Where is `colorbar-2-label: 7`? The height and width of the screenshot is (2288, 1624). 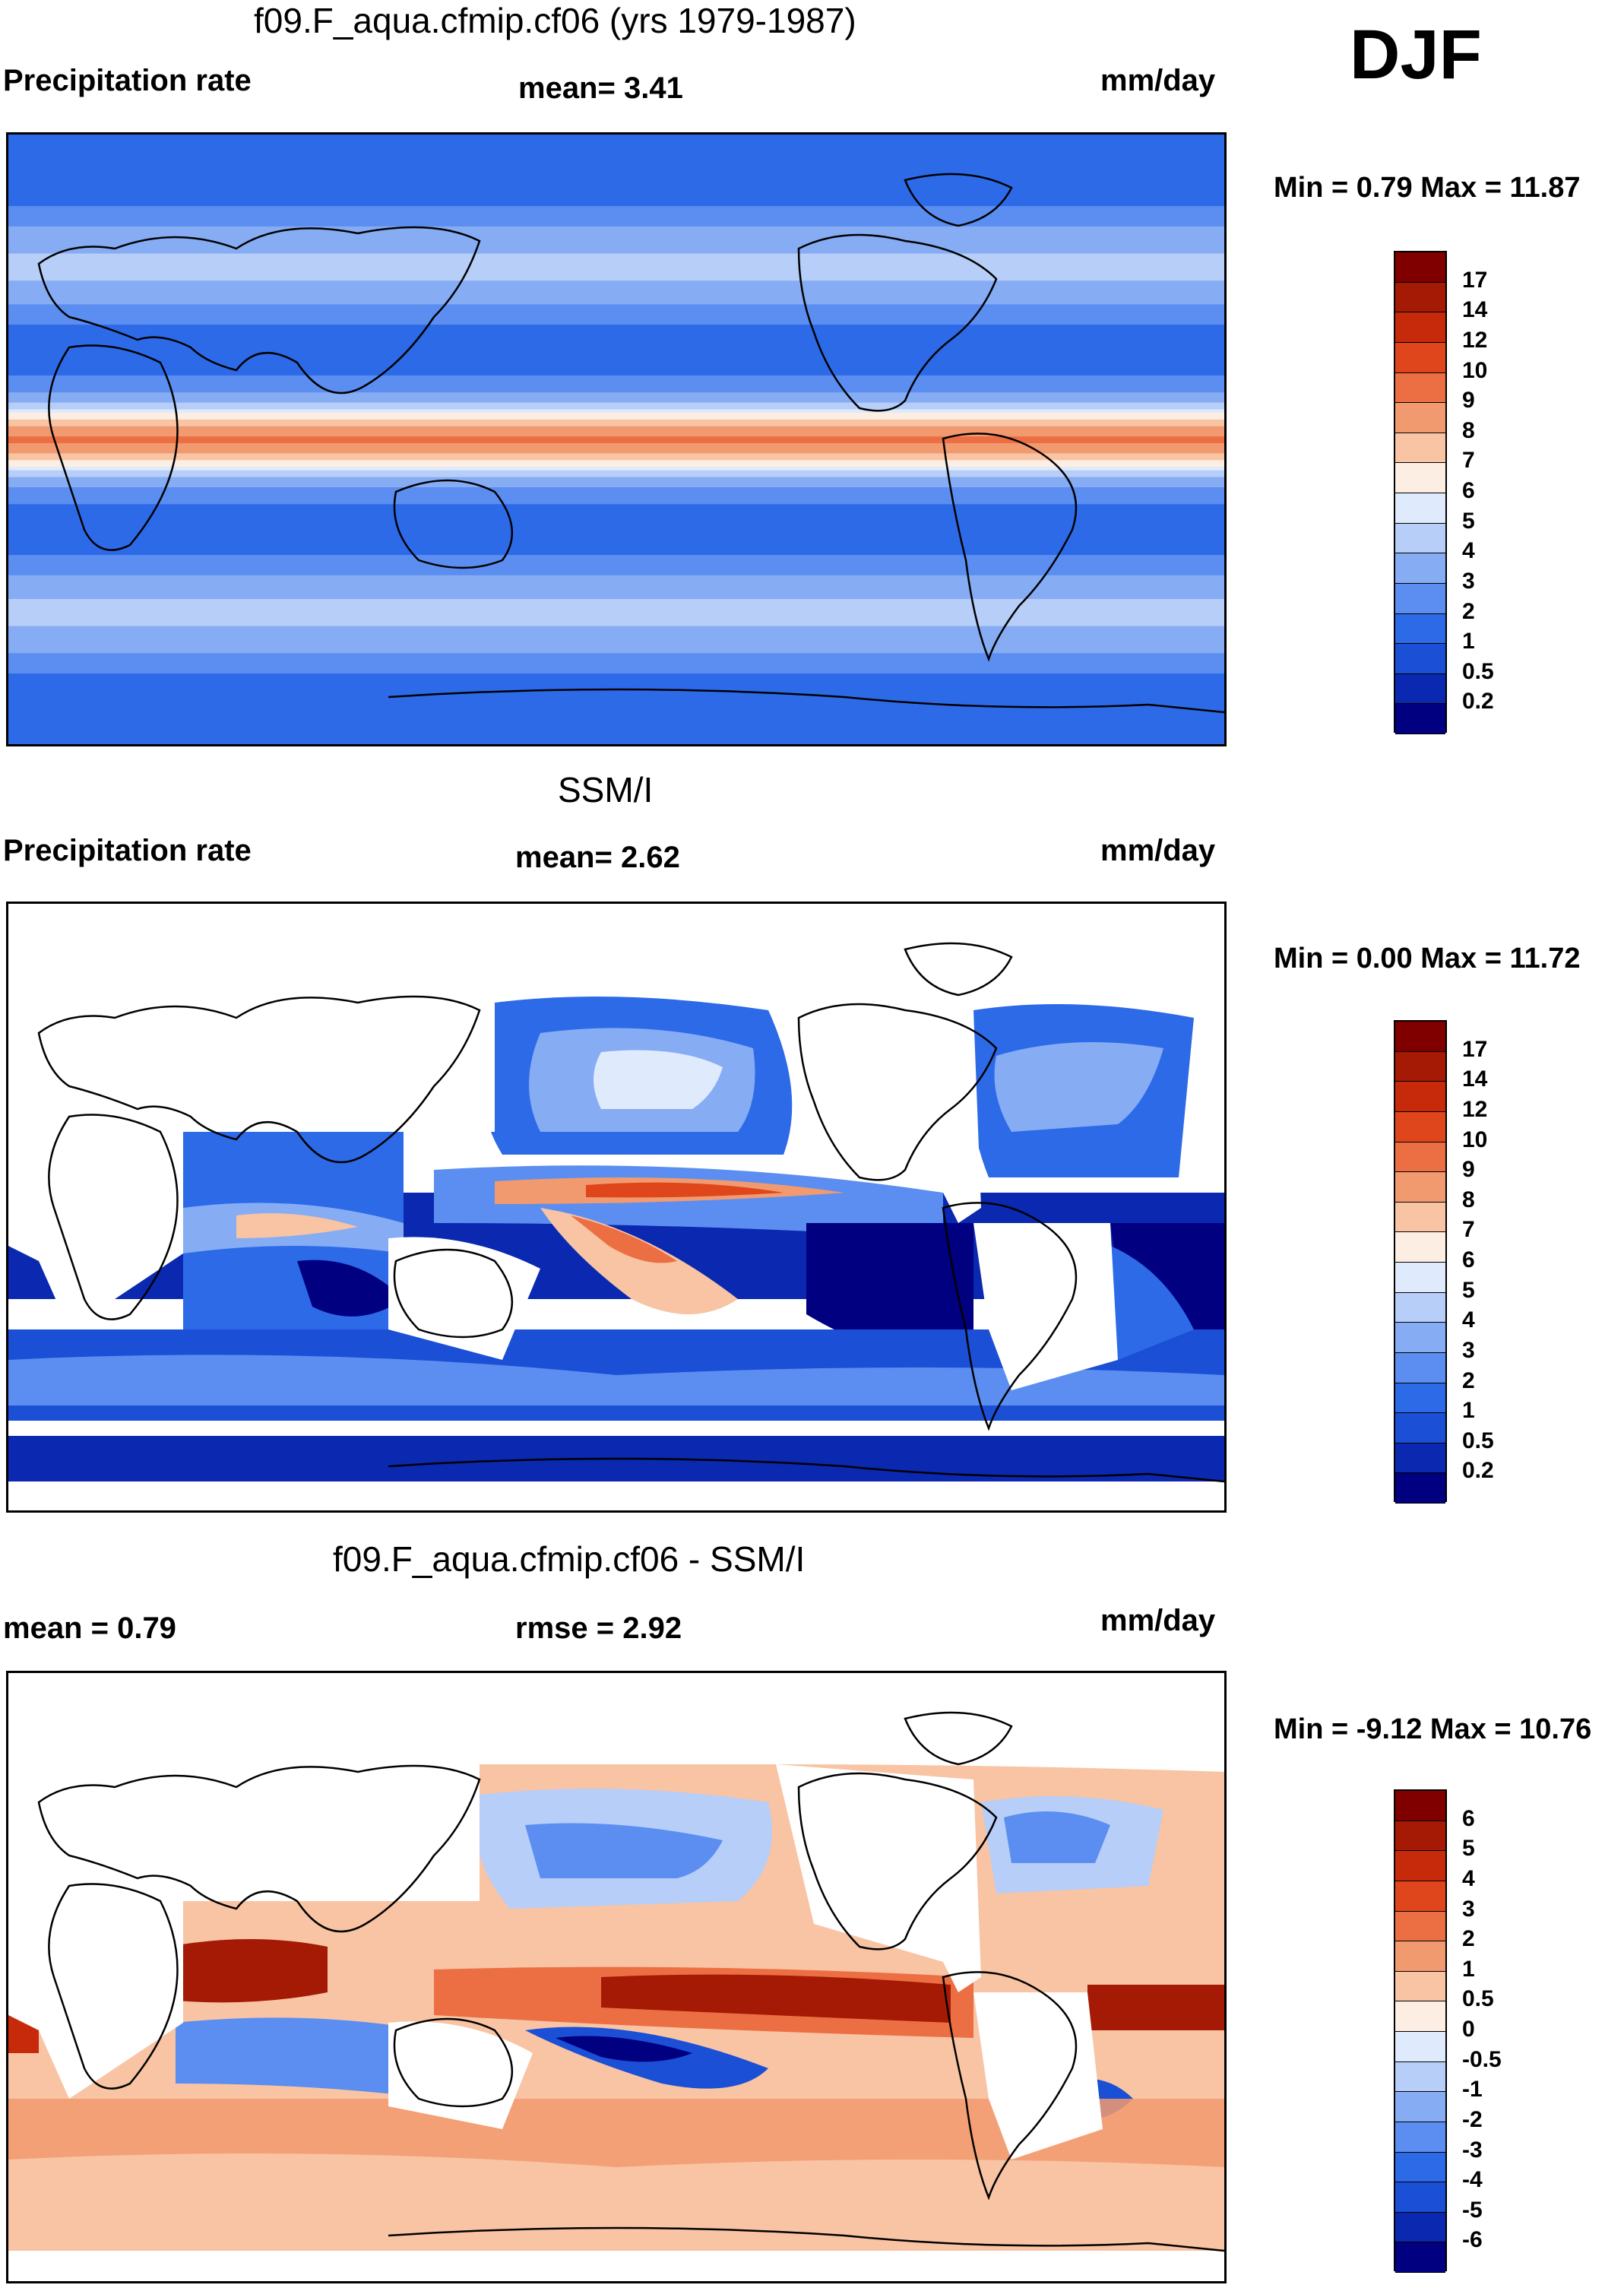 colorbar-2-label: 7 is located at coordinates (1468, 1230).